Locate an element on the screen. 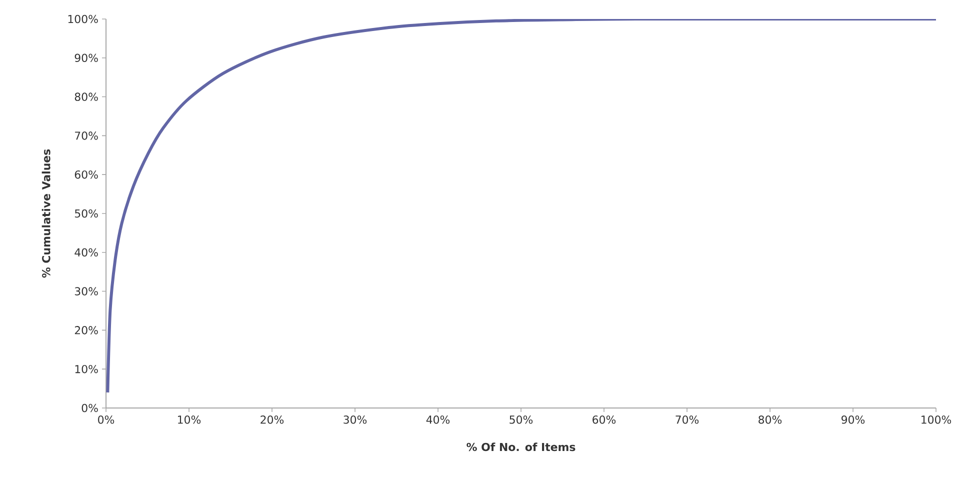 This screenshot has width=968, height=487. x-tick-label: 80% is located at coordinates (770, 420).